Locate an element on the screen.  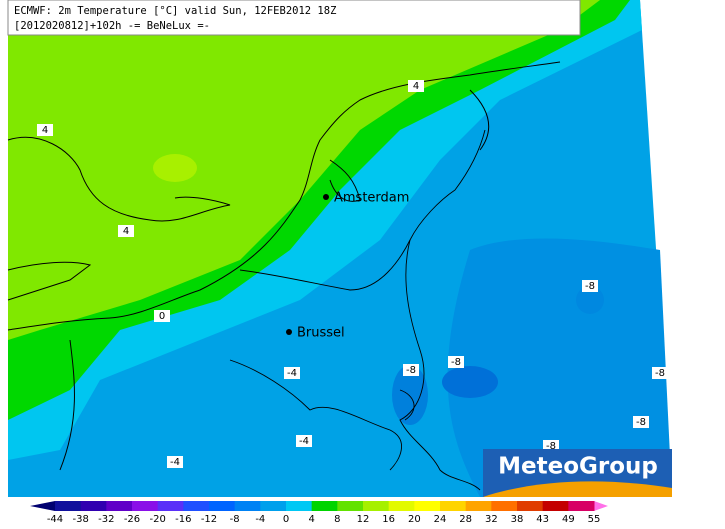
logo: MeteoGroup is located at coordinates (577, 473).